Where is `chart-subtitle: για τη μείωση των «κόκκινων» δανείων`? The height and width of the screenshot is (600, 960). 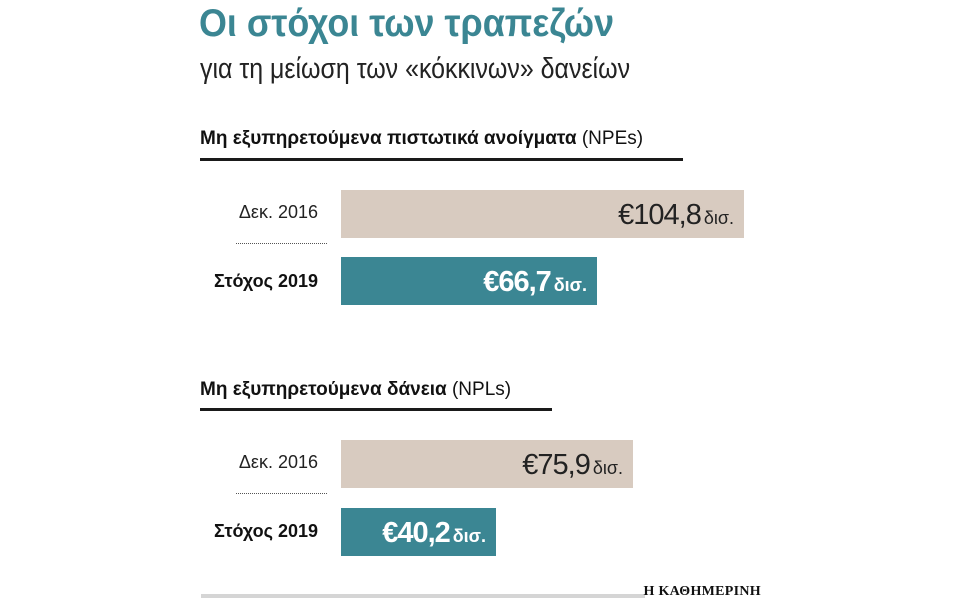 chart-subtitle: για τη μείωση των «κόκκινων» δανείων is located at coordinates (415, 69).